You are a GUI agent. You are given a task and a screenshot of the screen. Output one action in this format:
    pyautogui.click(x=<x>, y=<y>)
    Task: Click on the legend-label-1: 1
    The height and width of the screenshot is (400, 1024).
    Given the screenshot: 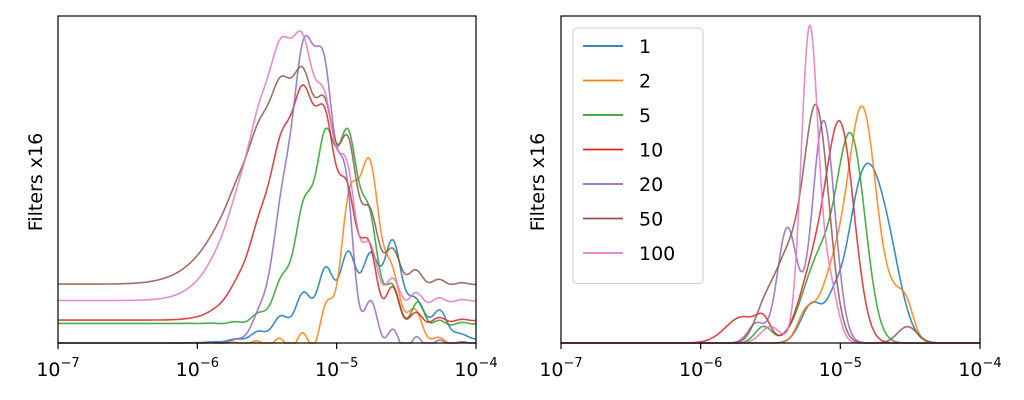 What is the action you would take?
    pyautogui.click(x=645, y=47)
    